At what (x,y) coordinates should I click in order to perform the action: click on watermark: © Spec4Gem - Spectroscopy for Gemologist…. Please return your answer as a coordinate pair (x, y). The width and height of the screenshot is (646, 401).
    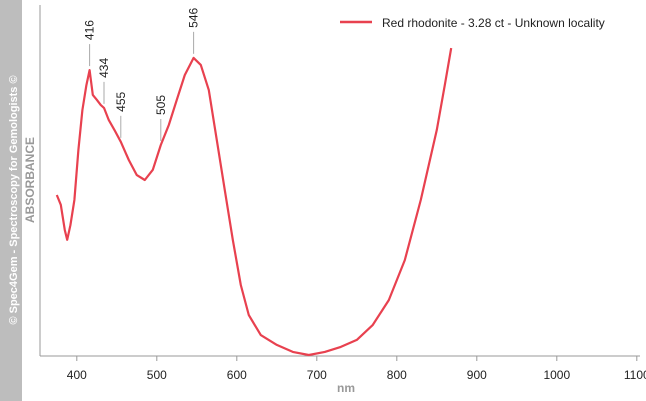
    Looking at the image, I should click on (14, 199).